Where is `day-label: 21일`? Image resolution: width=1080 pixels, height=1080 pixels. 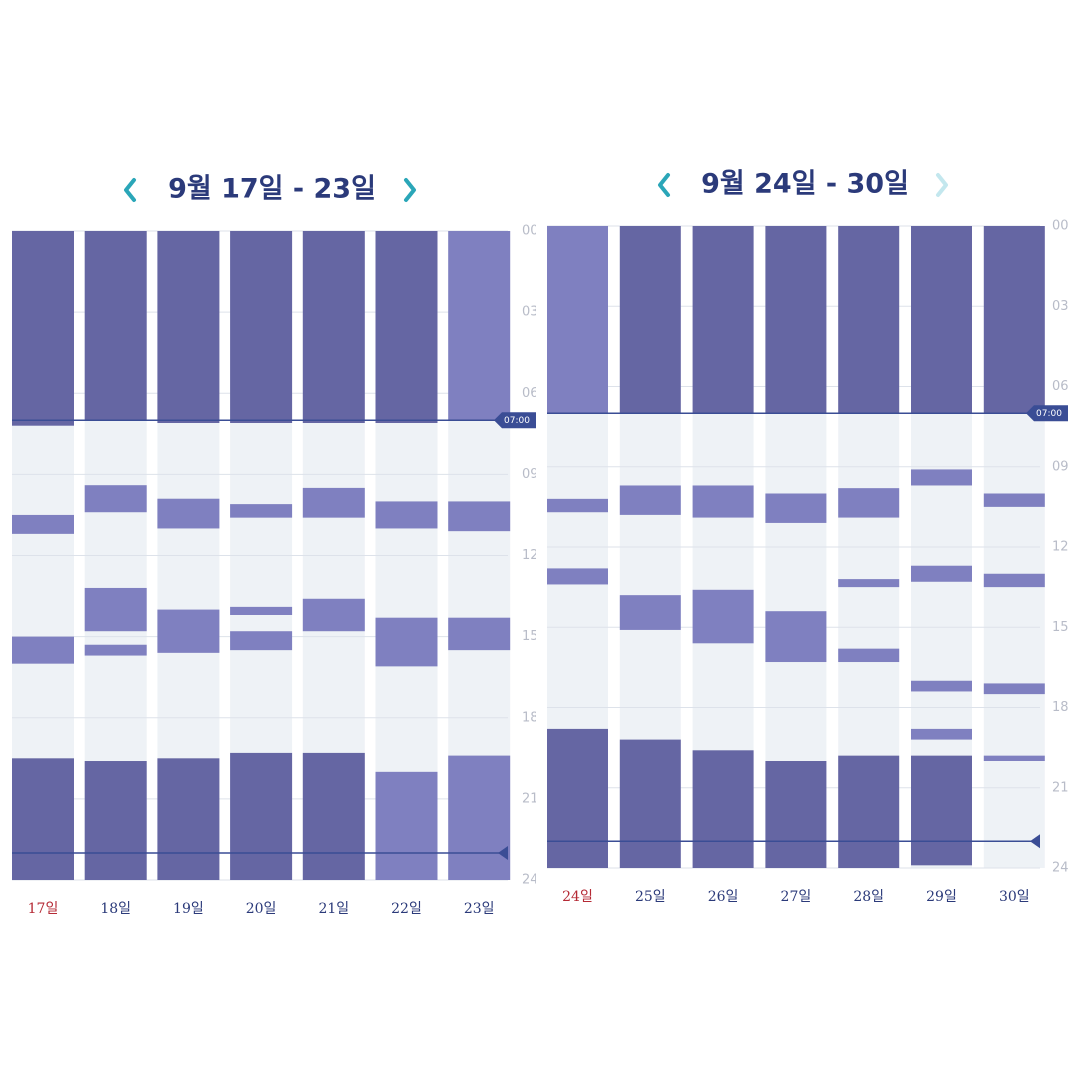 day-label: 21일 is located at coordinates (333, 909).